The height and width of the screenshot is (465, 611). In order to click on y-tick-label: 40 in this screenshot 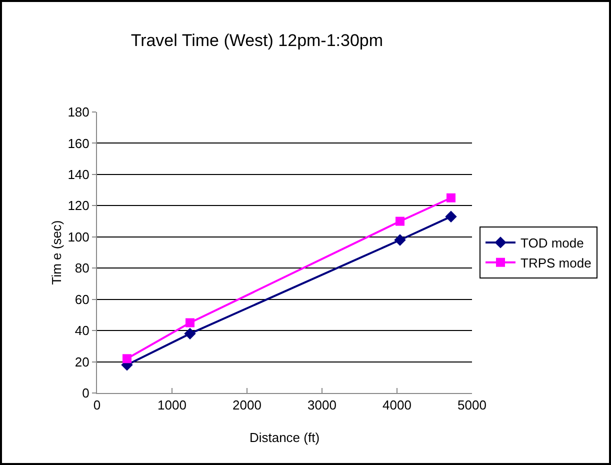, I will do `click(82, 330)`.